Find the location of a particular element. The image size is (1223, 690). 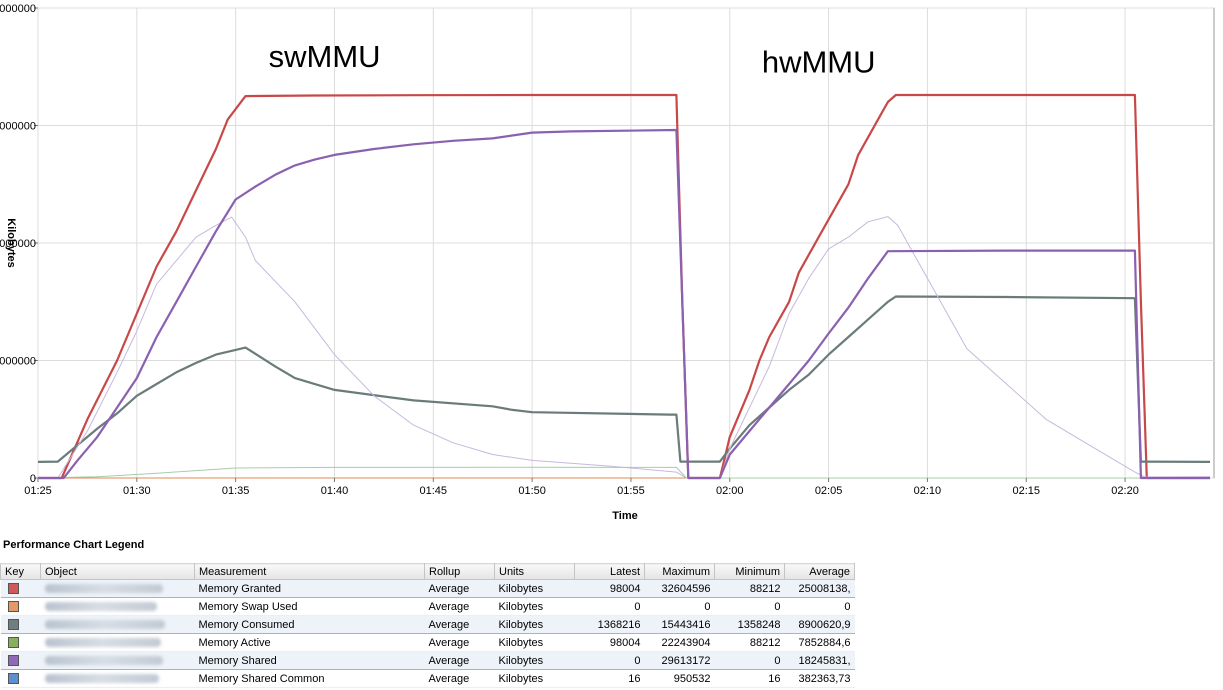

x-tick-label: 01:50 is located at coordinates (532, 491).